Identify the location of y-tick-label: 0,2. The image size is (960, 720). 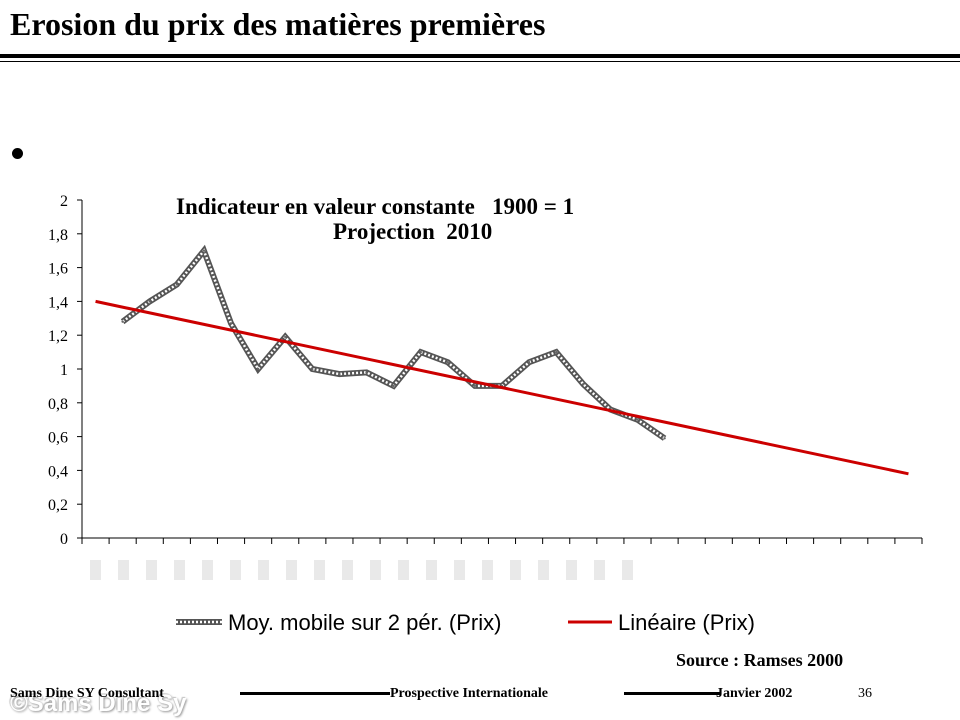
(58, 505).